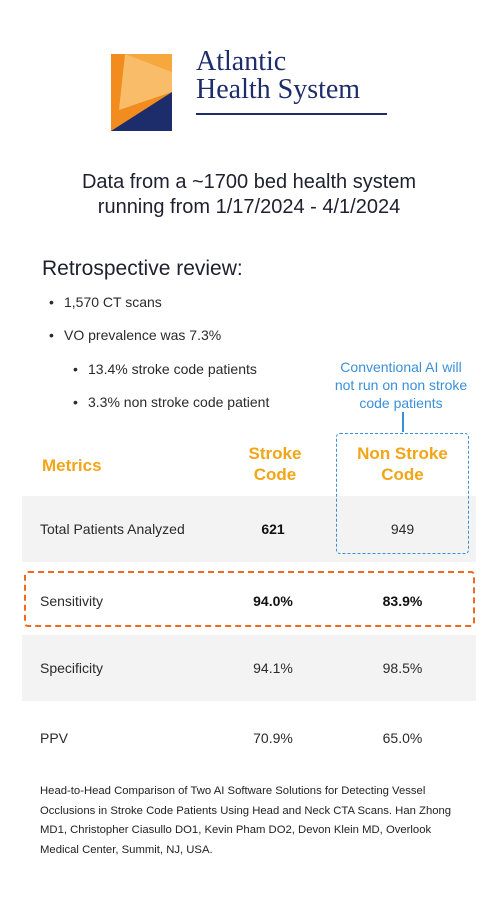 The width and height of the screenshot is (498, 902). I want to click on table-row-ppv: PPV 70.9% 65.0%, so click(249, 738).